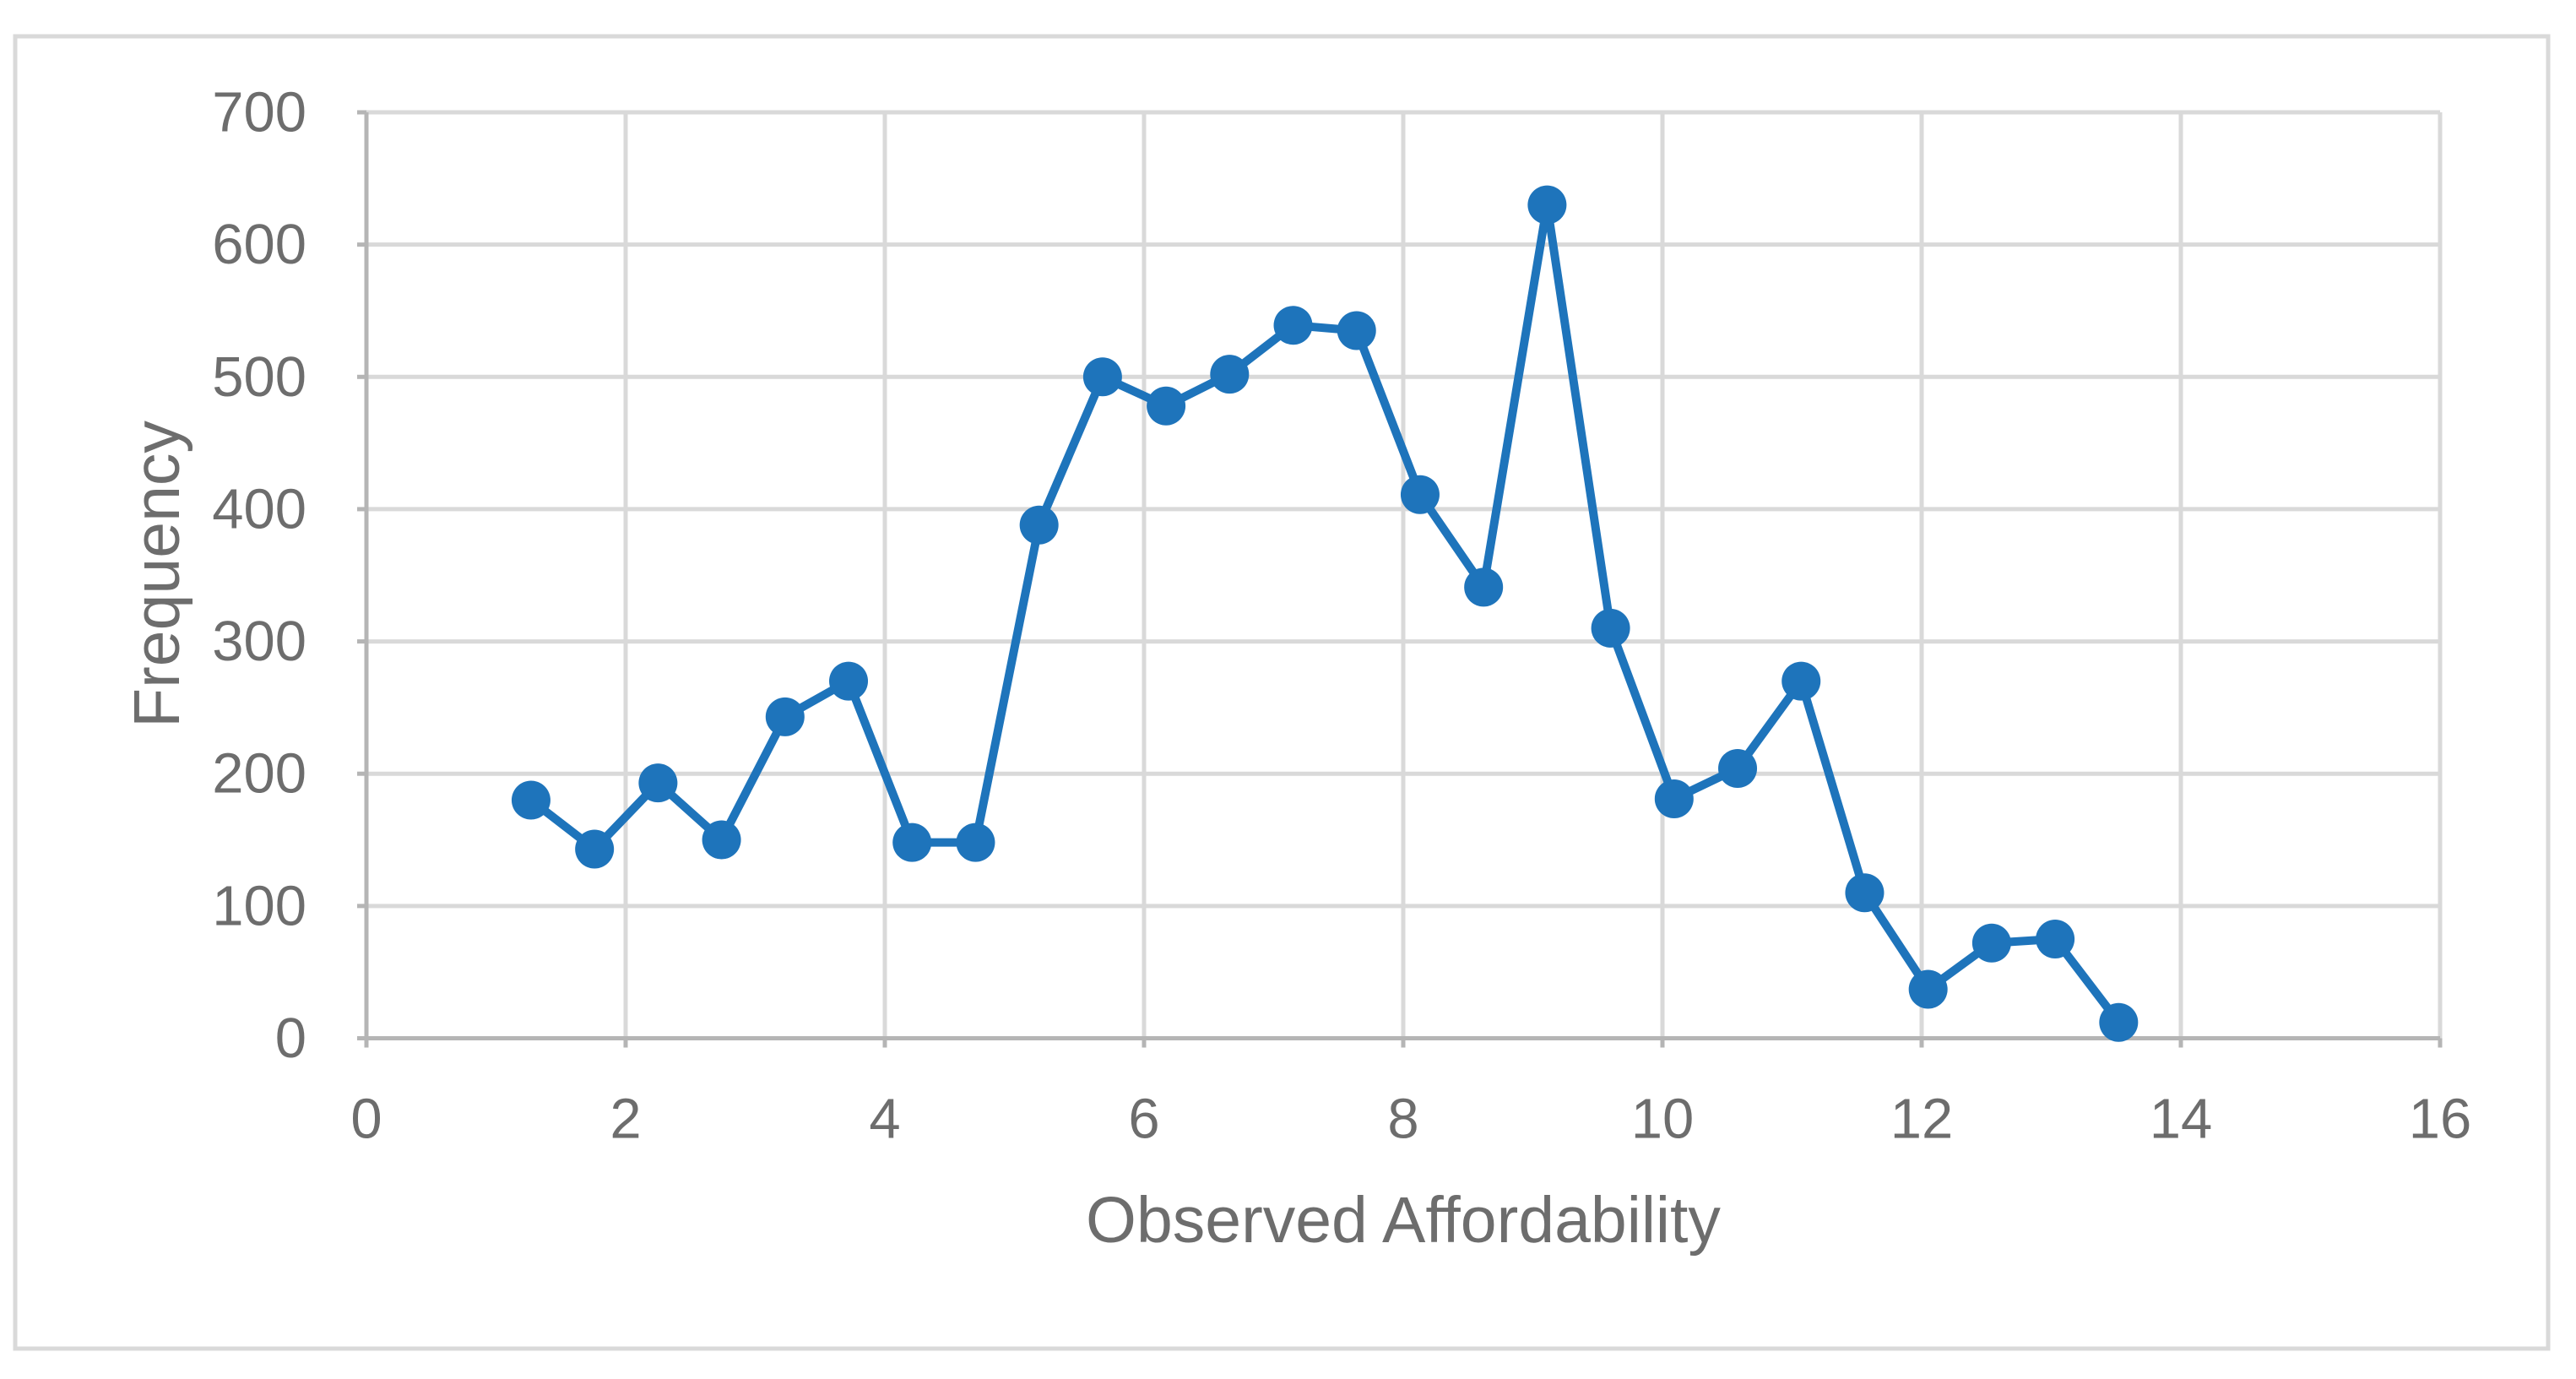 The height and width of the screenshot is (1379, 2576). Describe the element at coordinates (259, 112) in the screenshot. I see `y-tick-label: 700` at that location.